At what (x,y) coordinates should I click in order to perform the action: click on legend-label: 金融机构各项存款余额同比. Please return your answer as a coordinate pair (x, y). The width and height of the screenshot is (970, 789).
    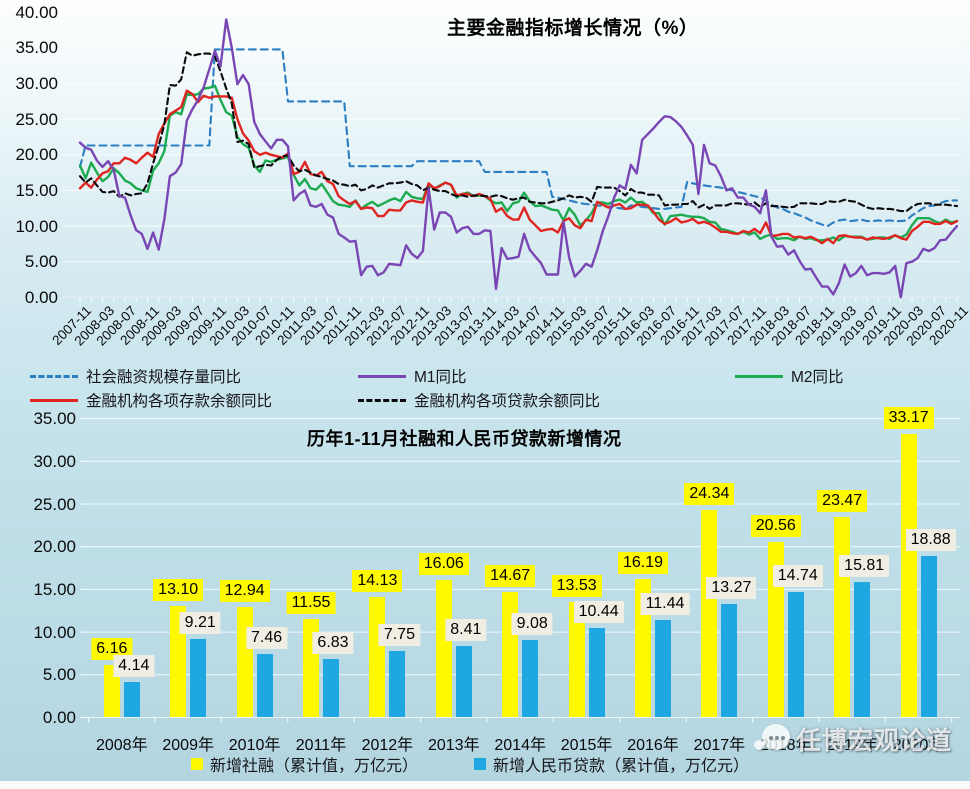
    Looking at the image, I should click on (179, 401).